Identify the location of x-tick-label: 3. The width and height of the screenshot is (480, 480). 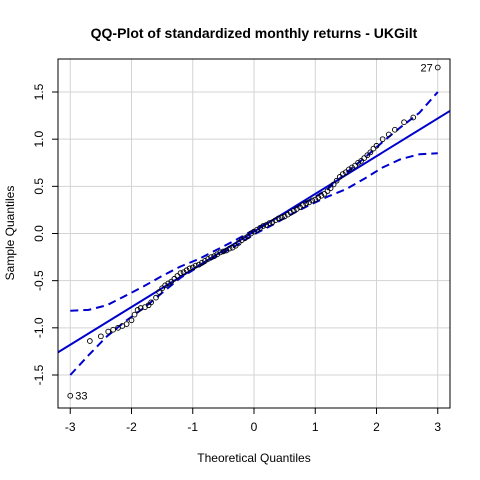
(437, 427).